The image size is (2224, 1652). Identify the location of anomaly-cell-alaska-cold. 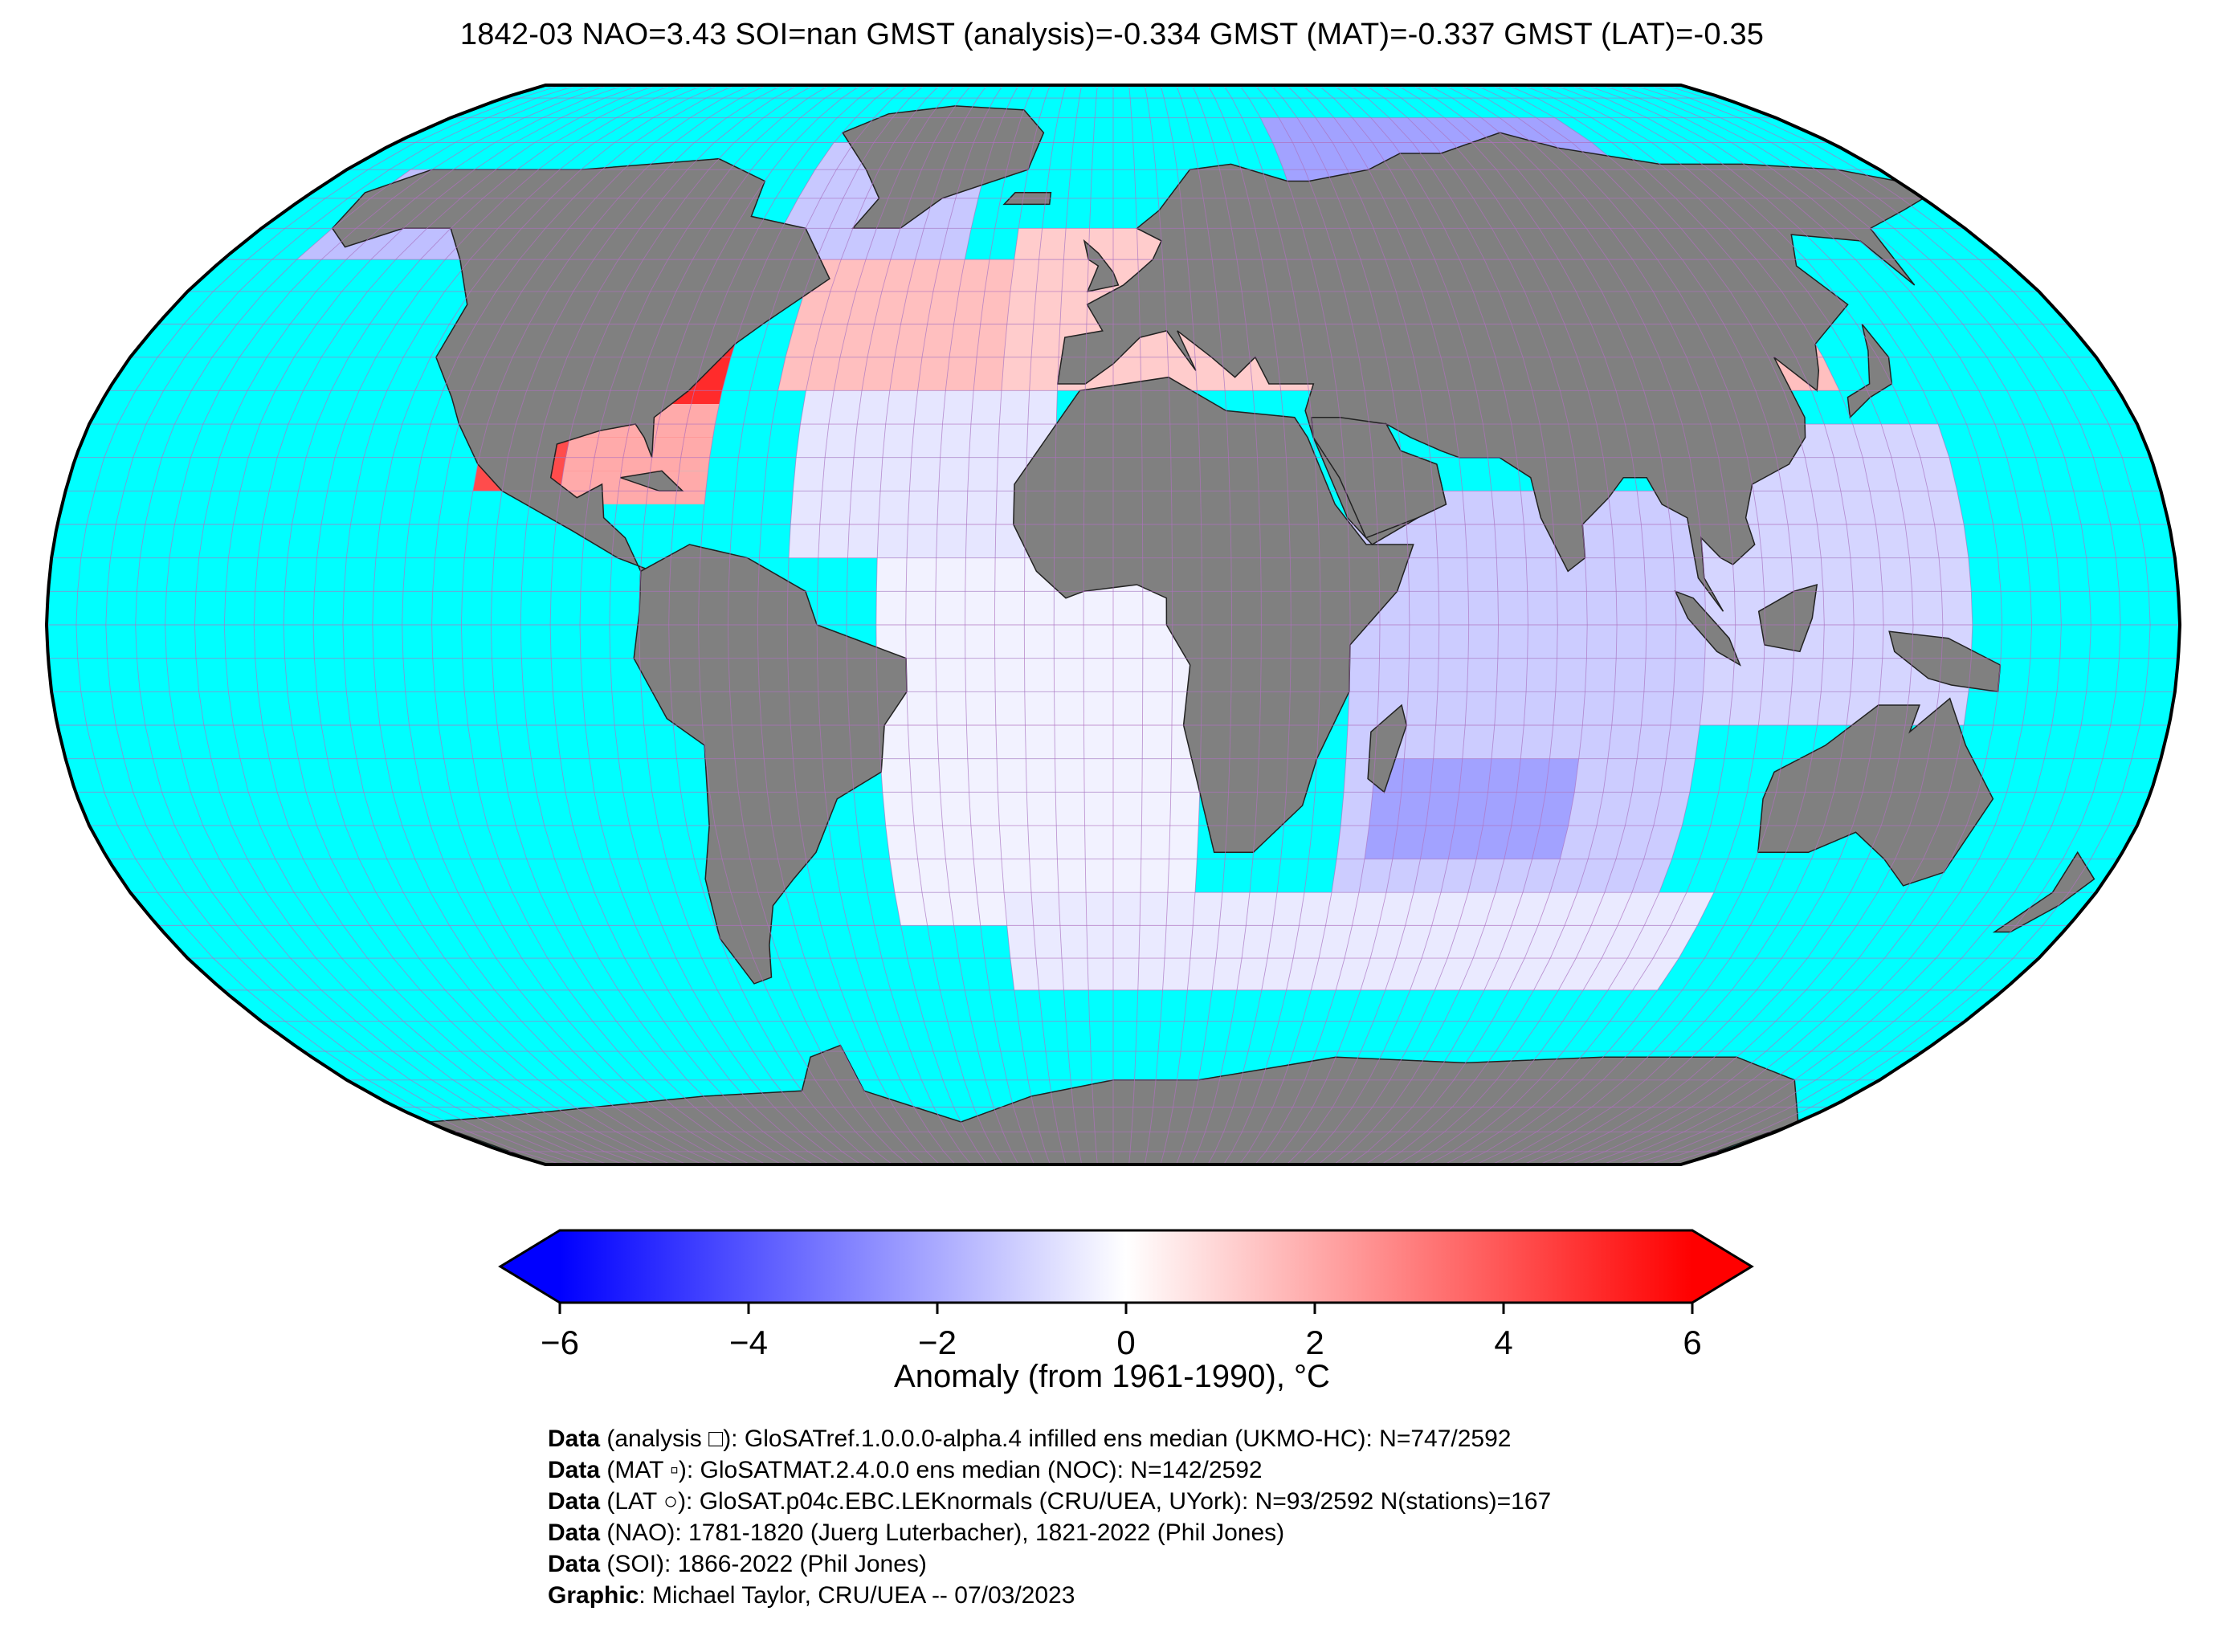
(398, 244).